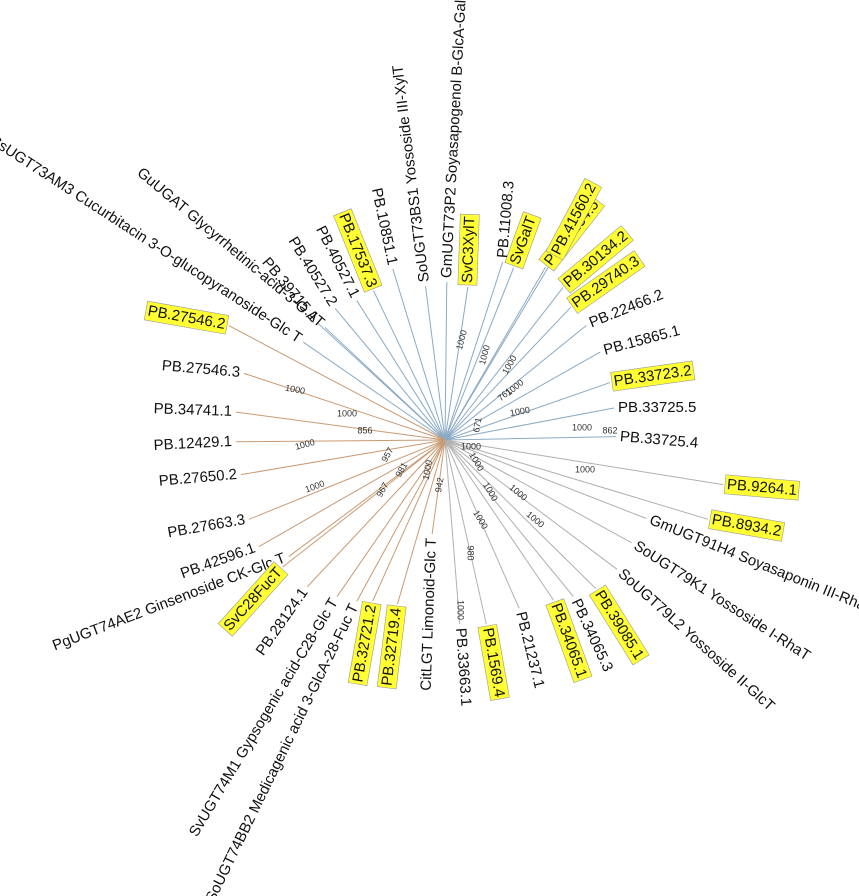 The width and height of the screenshot is (859, 896). I want to click on leaf-label: PB.12429.1, so click(192, 443).